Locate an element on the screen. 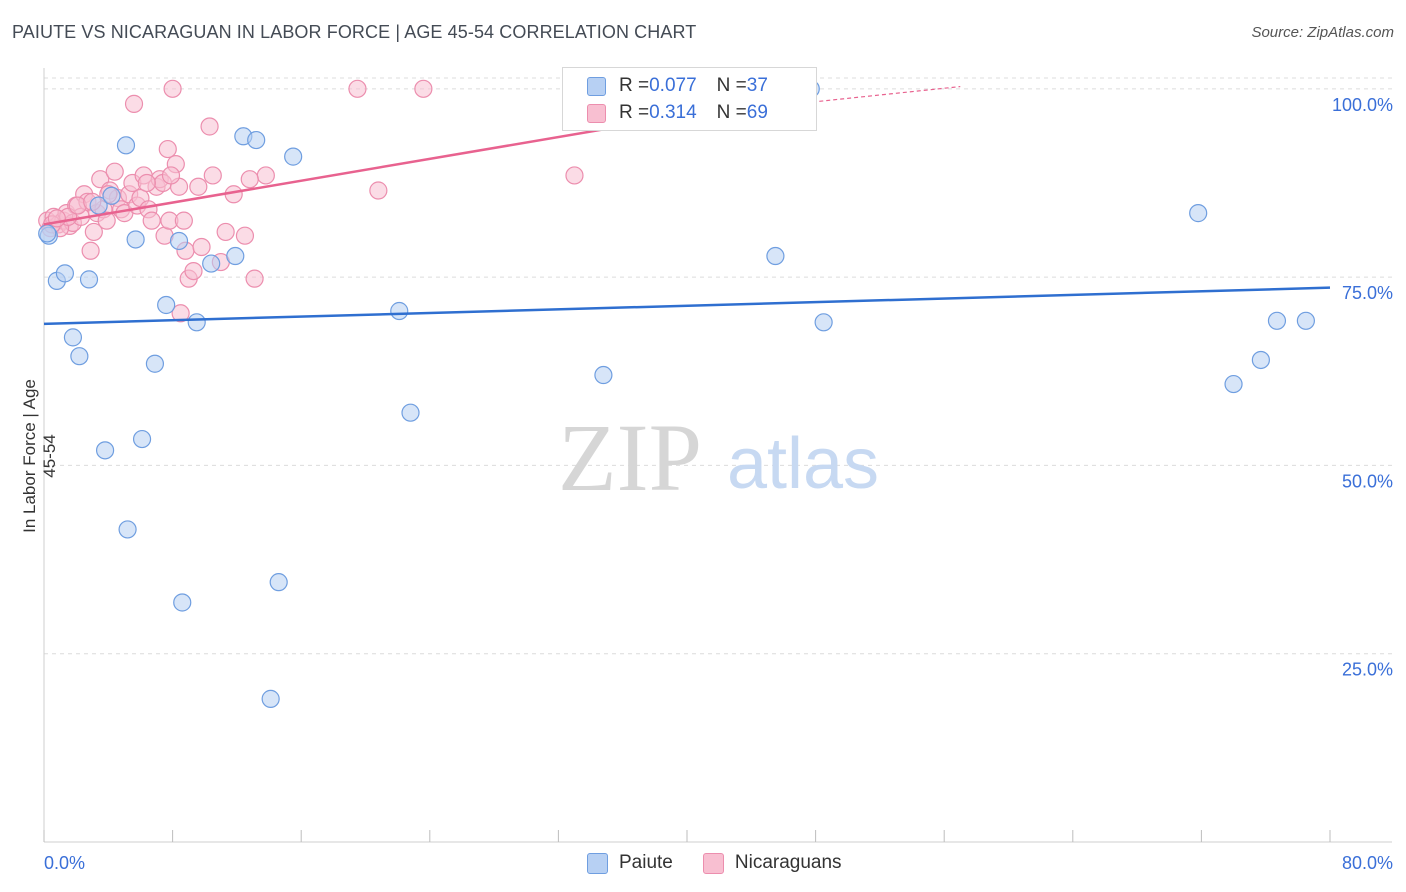 This screenshot has height=892, width=1406. legend-item-nicaraguans: Nicaraguans is located at coordinates (772, 863).